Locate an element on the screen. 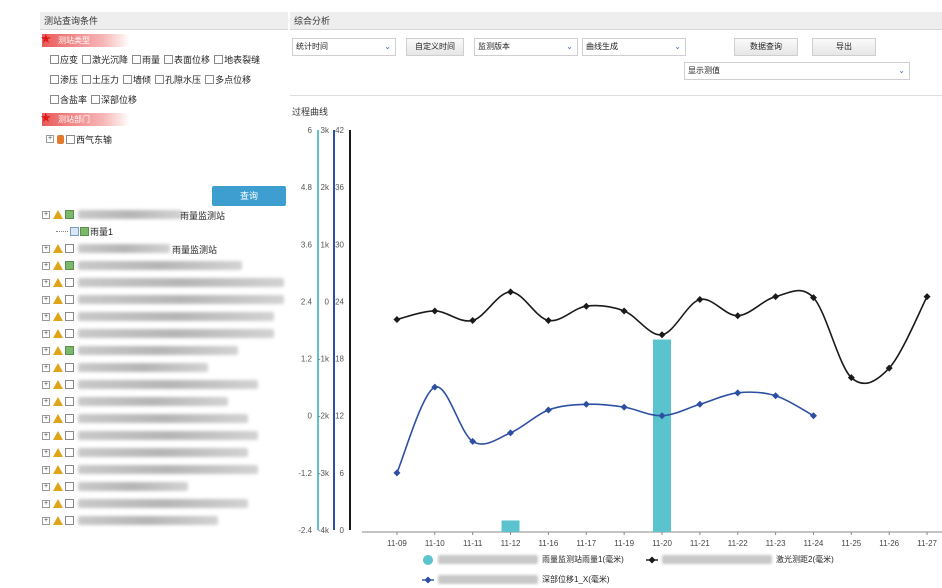 This screenshot has height=588, width=942. station-type-checkbox: 土压力 is located at coordinates (100, 79).